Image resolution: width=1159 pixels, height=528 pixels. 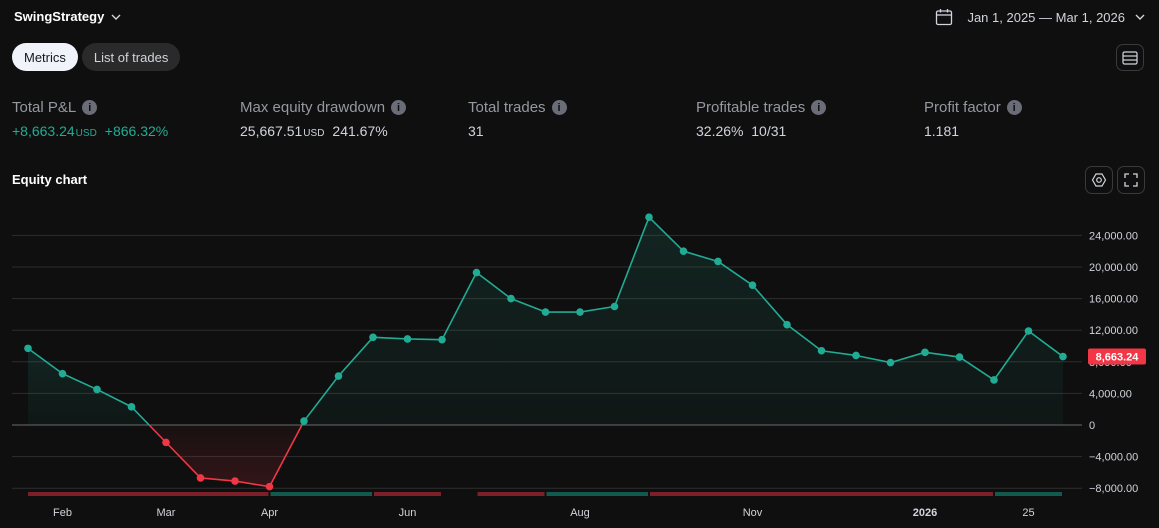 I want to click on date-range-selector: Jan 1, 2025 — Mar 1, 2026, so click(x=1040, y=17).